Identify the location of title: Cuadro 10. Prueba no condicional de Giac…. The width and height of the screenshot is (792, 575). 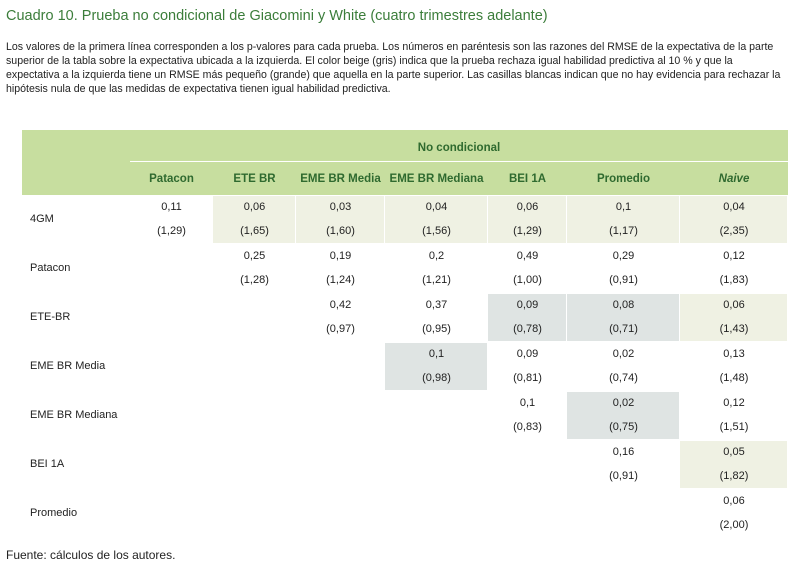
(277, 16).